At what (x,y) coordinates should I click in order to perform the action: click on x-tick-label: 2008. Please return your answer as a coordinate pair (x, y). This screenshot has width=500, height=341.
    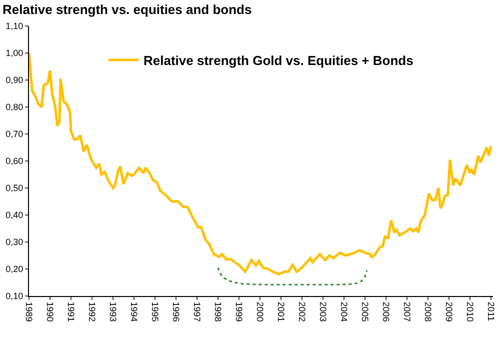
    Looking at the image, I should click on (427, 312).